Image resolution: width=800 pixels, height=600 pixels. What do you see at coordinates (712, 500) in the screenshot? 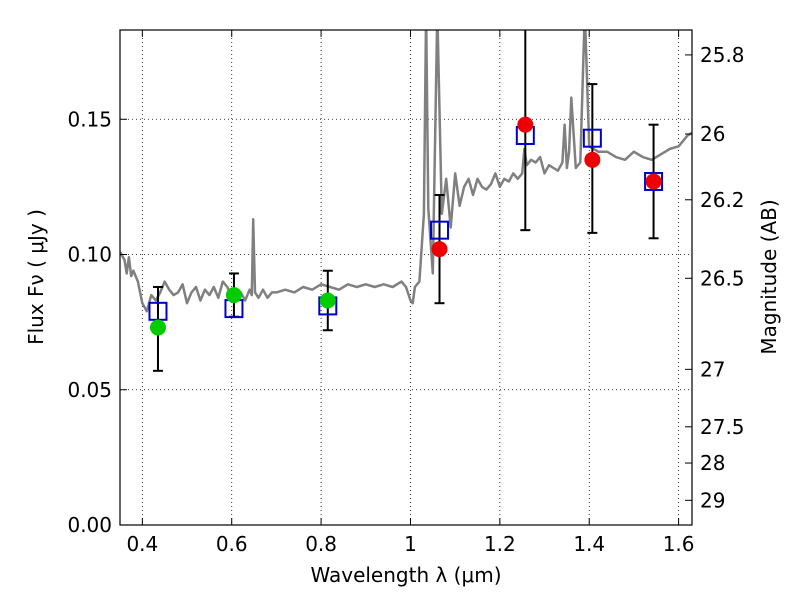
I see `right-tick-label: 29` at bounding box center [712, 500].